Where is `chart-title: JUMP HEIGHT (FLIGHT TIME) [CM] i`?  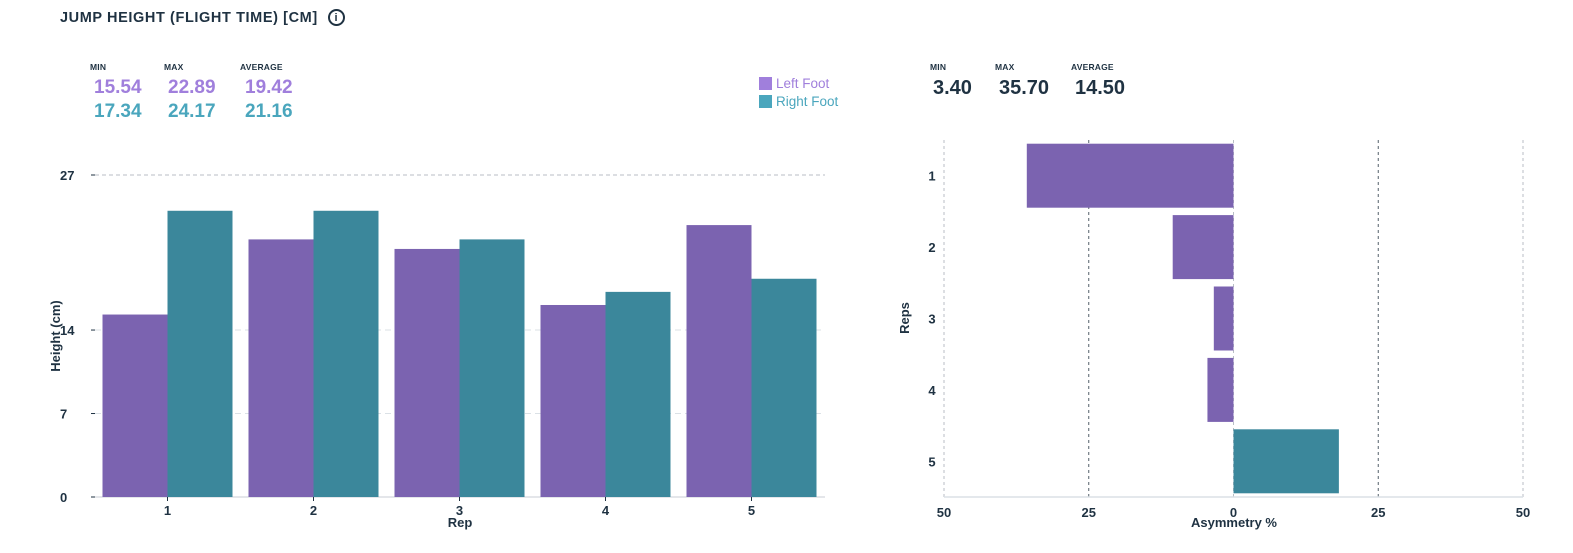
chart-title: JUMP HEIGHT (FLIGHT TIME) [CM] i is located at coordinates (202, 17).